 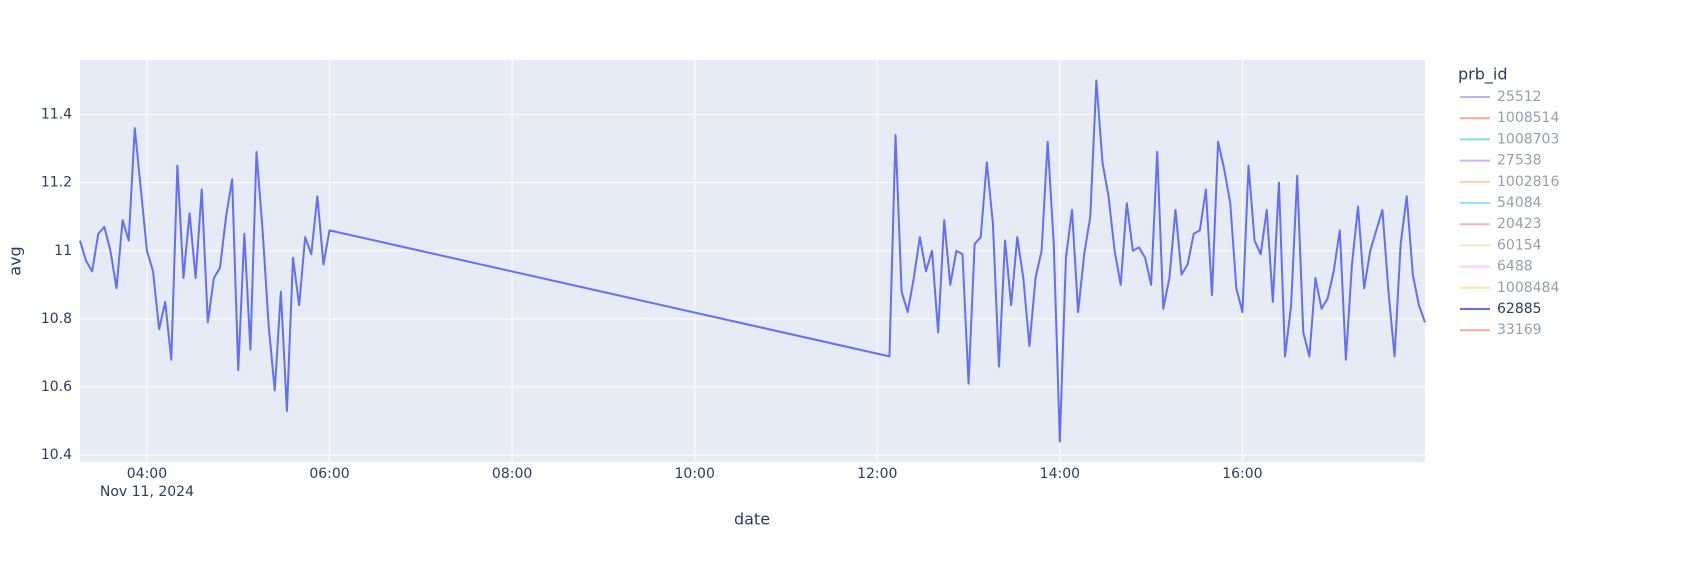 I want to click on y-tick-label: 10.8, so click(x=56, y=319).